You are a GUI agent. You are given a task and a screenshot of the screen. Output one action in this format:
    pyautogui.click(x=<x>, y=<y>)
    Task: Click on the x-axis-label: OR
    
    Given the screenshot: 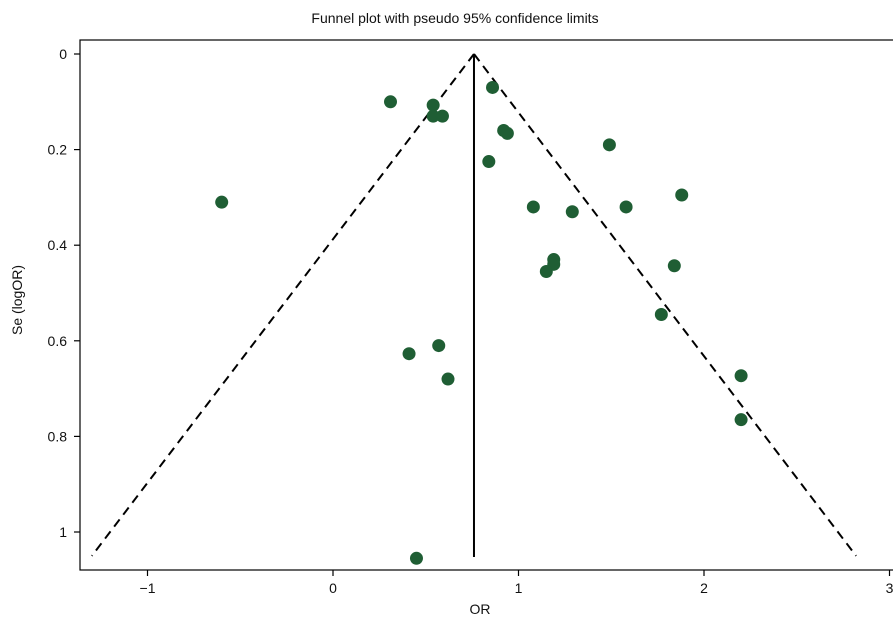 What is the action you would take?
    pyautogui.click(x=480, y=609)
    